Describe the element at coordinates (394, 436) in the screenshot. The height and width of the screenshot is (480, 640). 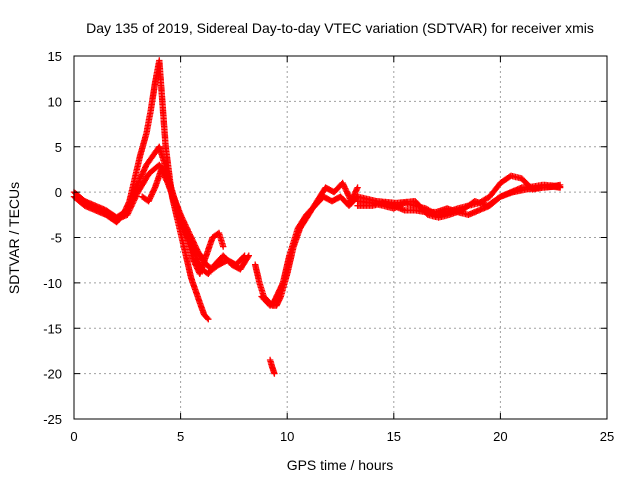
I see `x-tick-label: 15` at that location.